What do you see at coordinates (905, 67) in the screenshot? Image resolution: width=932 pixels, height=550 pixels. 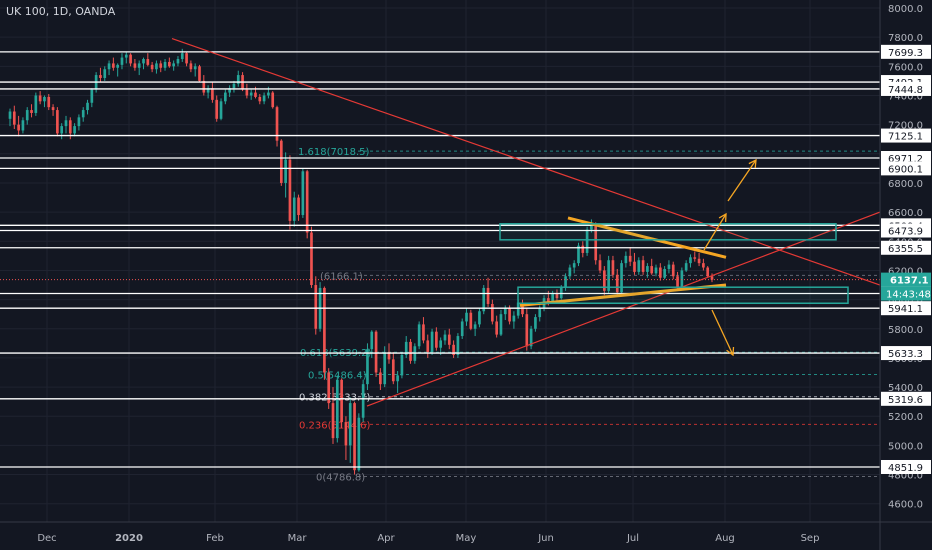 I see `y-tick-label: 7600.0` at bounding box center [905, 67].